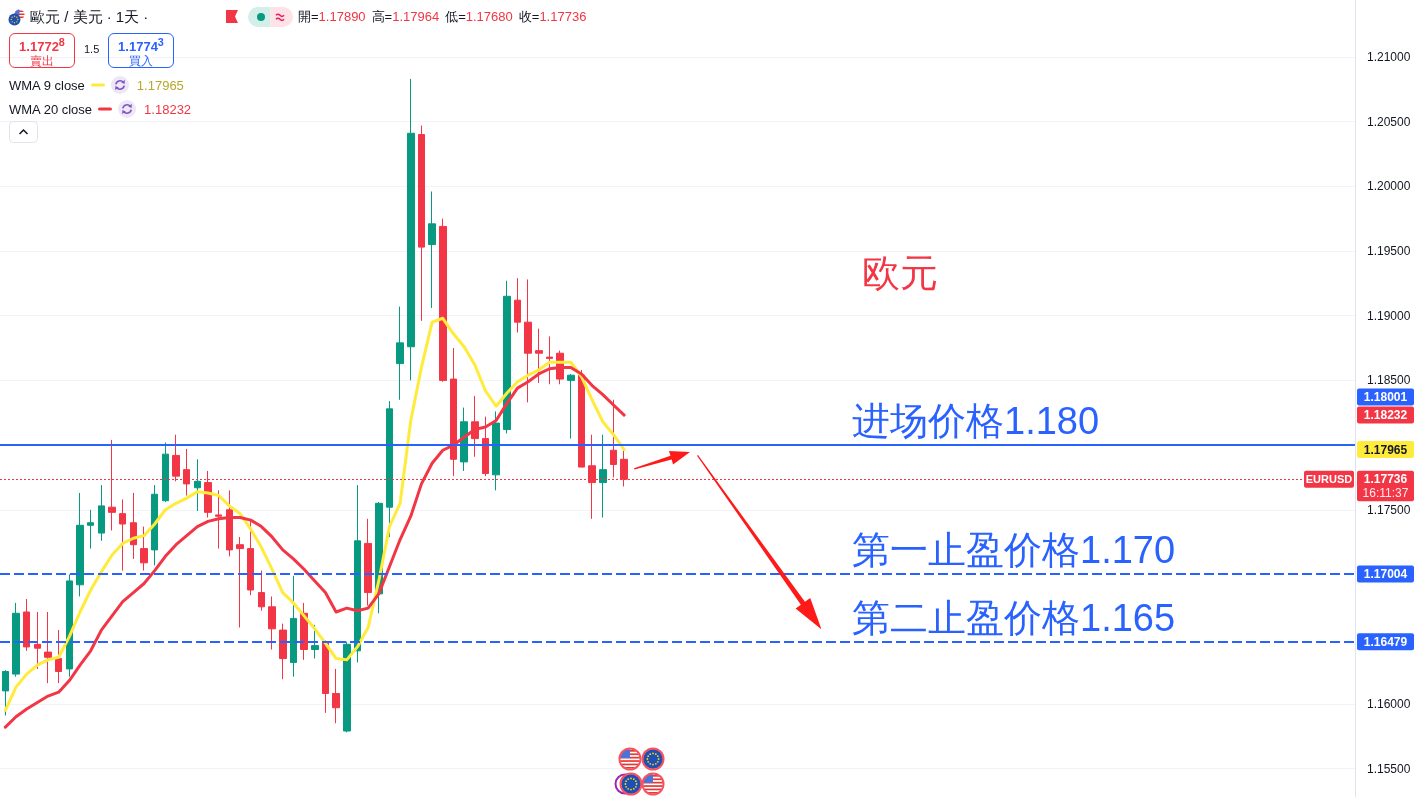  What do you see at coordinates (1389, 315) in the screenshot?
I see `y-tick-label: 1.19000` at bounding box center [1389, 315].